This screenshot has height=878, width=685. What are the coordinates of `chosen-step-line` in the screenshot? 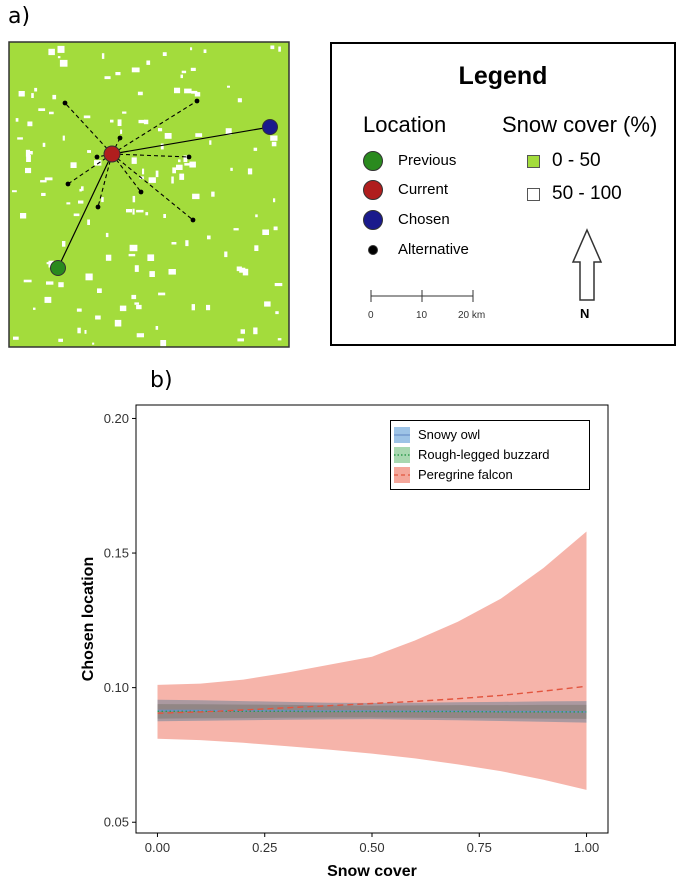 It's located at (191, 140).